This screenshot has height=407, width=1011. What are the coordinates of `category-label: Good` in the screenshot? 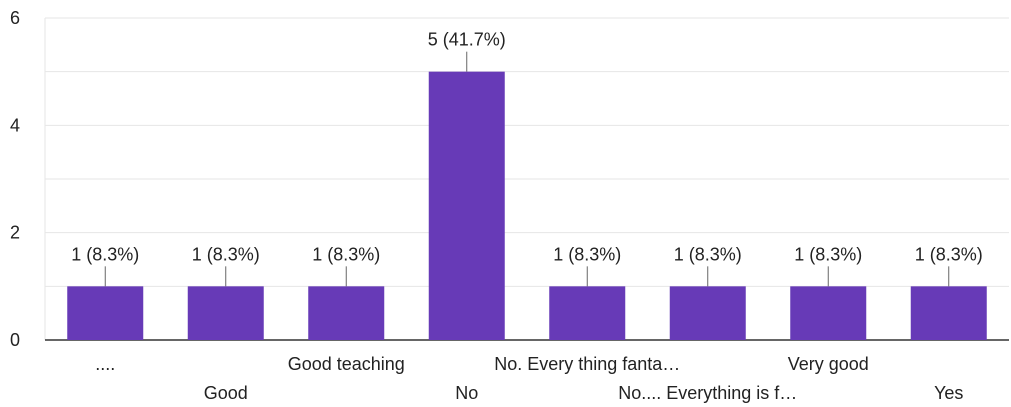 It's located at (226, 393).